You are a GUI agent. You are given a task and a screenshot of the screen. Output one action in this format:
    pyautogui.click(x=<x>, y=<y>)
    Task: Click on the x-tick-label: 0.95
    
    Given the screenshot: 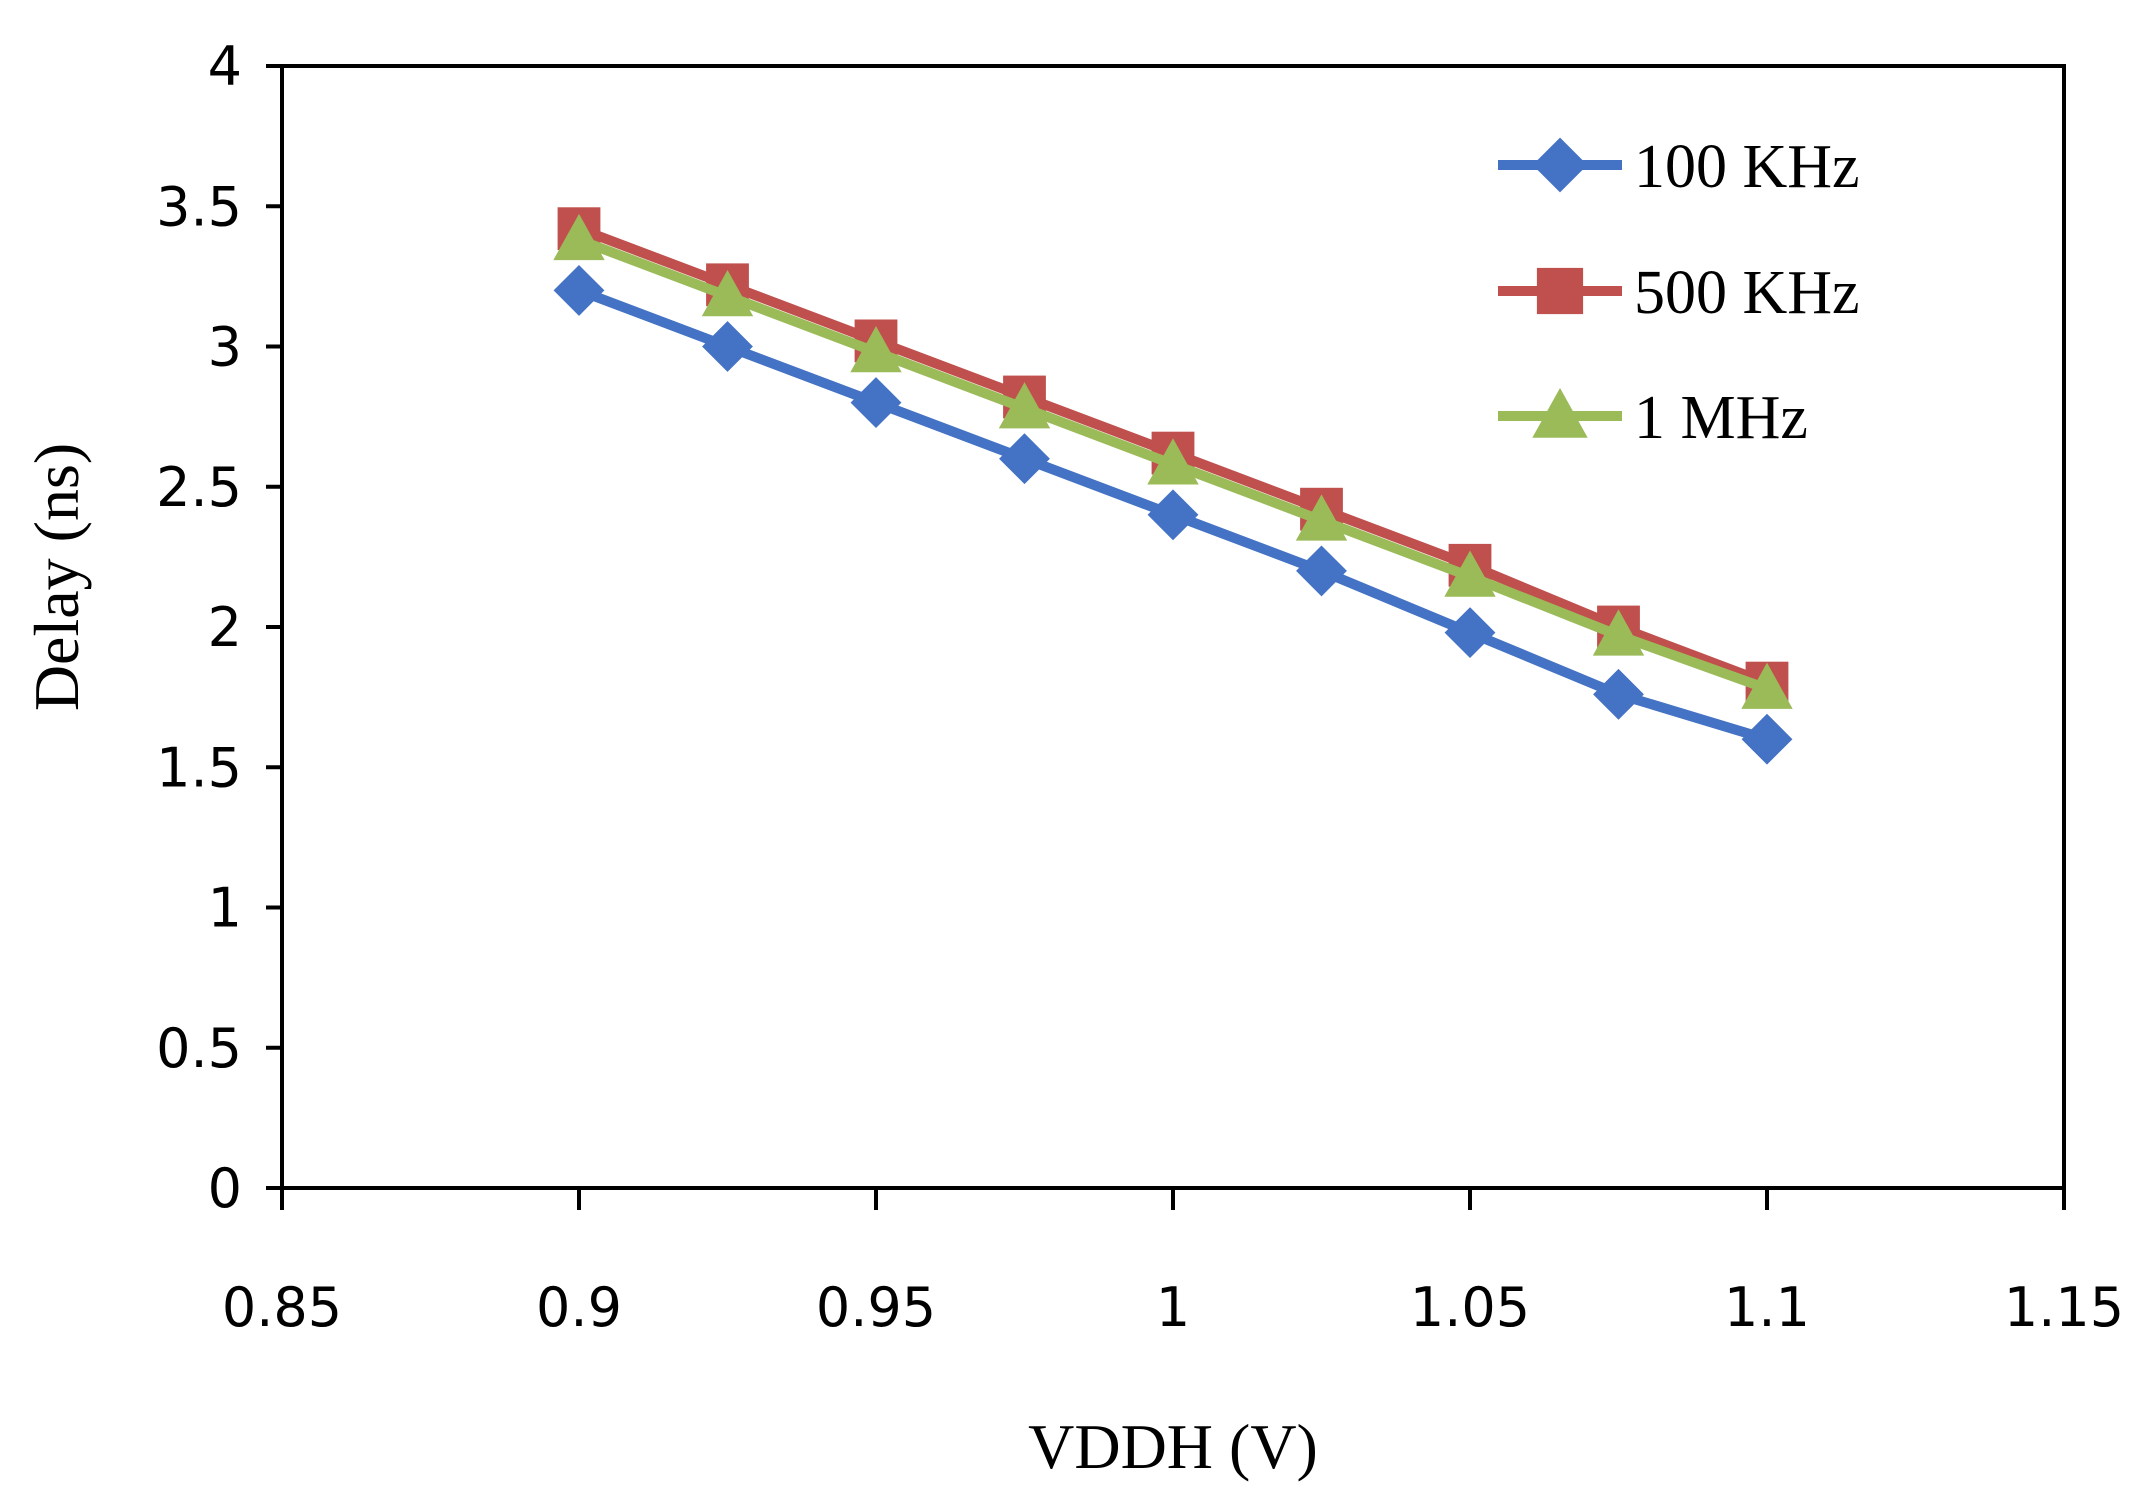 What is the action you would take?
    pyautogui.click(x=876, y=1307)
    